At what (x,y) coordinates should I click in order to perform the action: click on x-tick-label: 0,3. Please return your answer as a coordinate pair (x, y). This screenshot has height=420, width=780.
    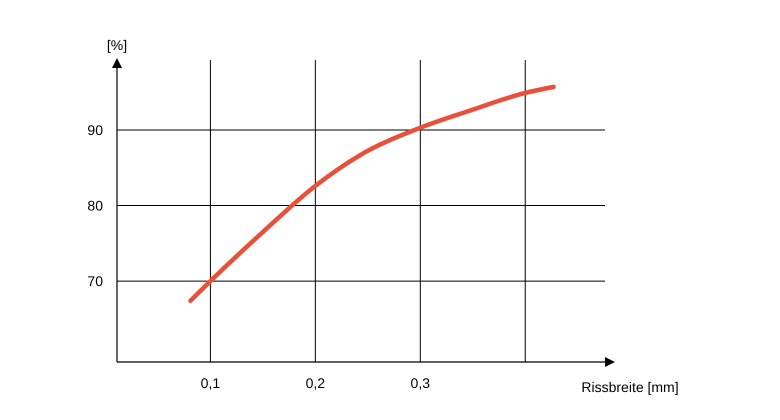
    Looking at the image, I should click on (420, 383).